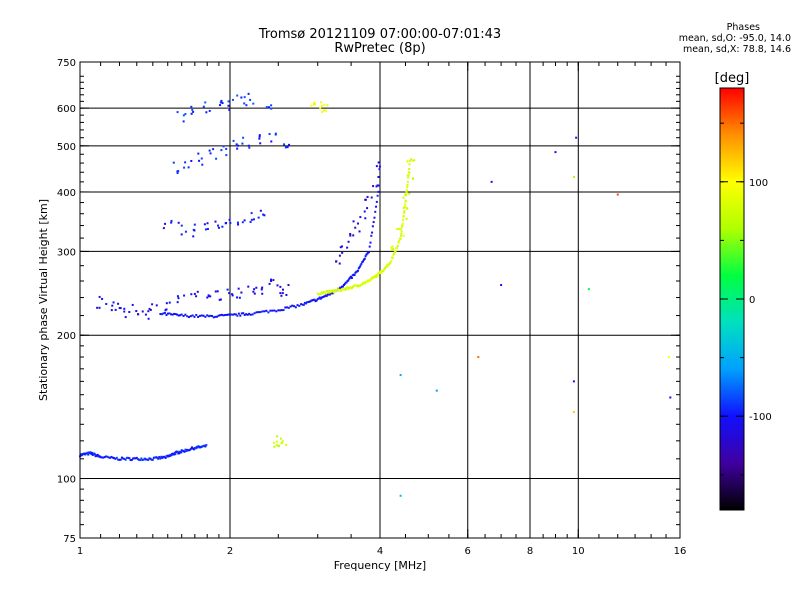 This screenshot has height=600, width=800. I want to click on chart-title: Tromsø 20121109 07:00:00-07:01:43, so click(380, 34).